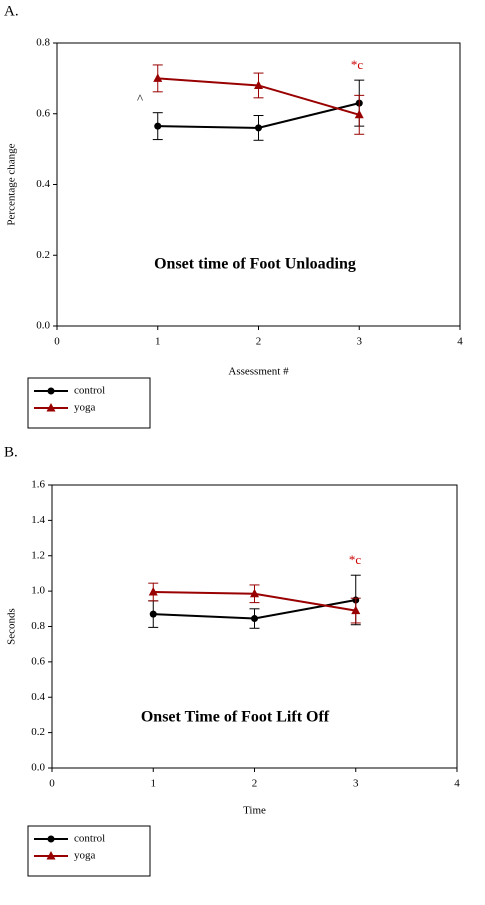  What do you see at coordinates (11, 11) in the screenshot?
I see `panel-label: A.` at bounding box center [11, 11].